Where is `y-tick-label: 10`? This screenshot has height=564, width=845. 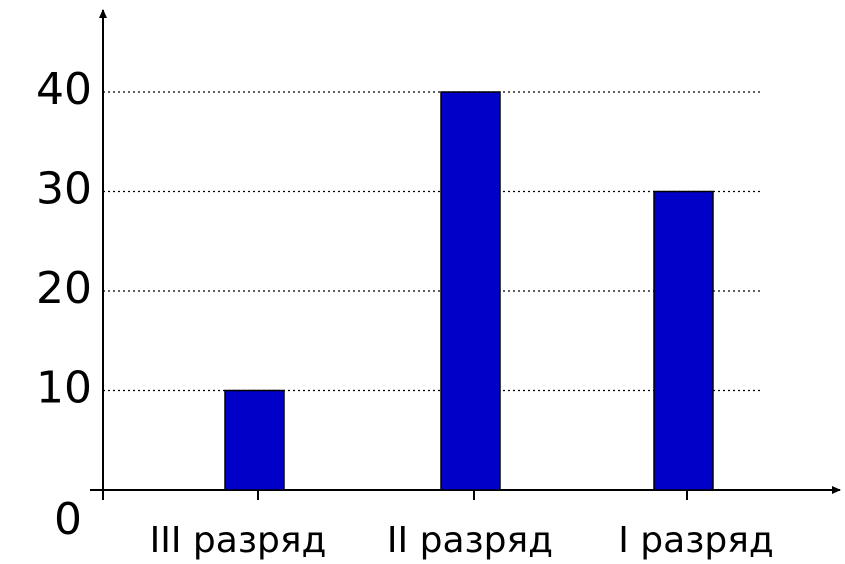 y-tick-label: 10 is located at coordinates (64, 388).